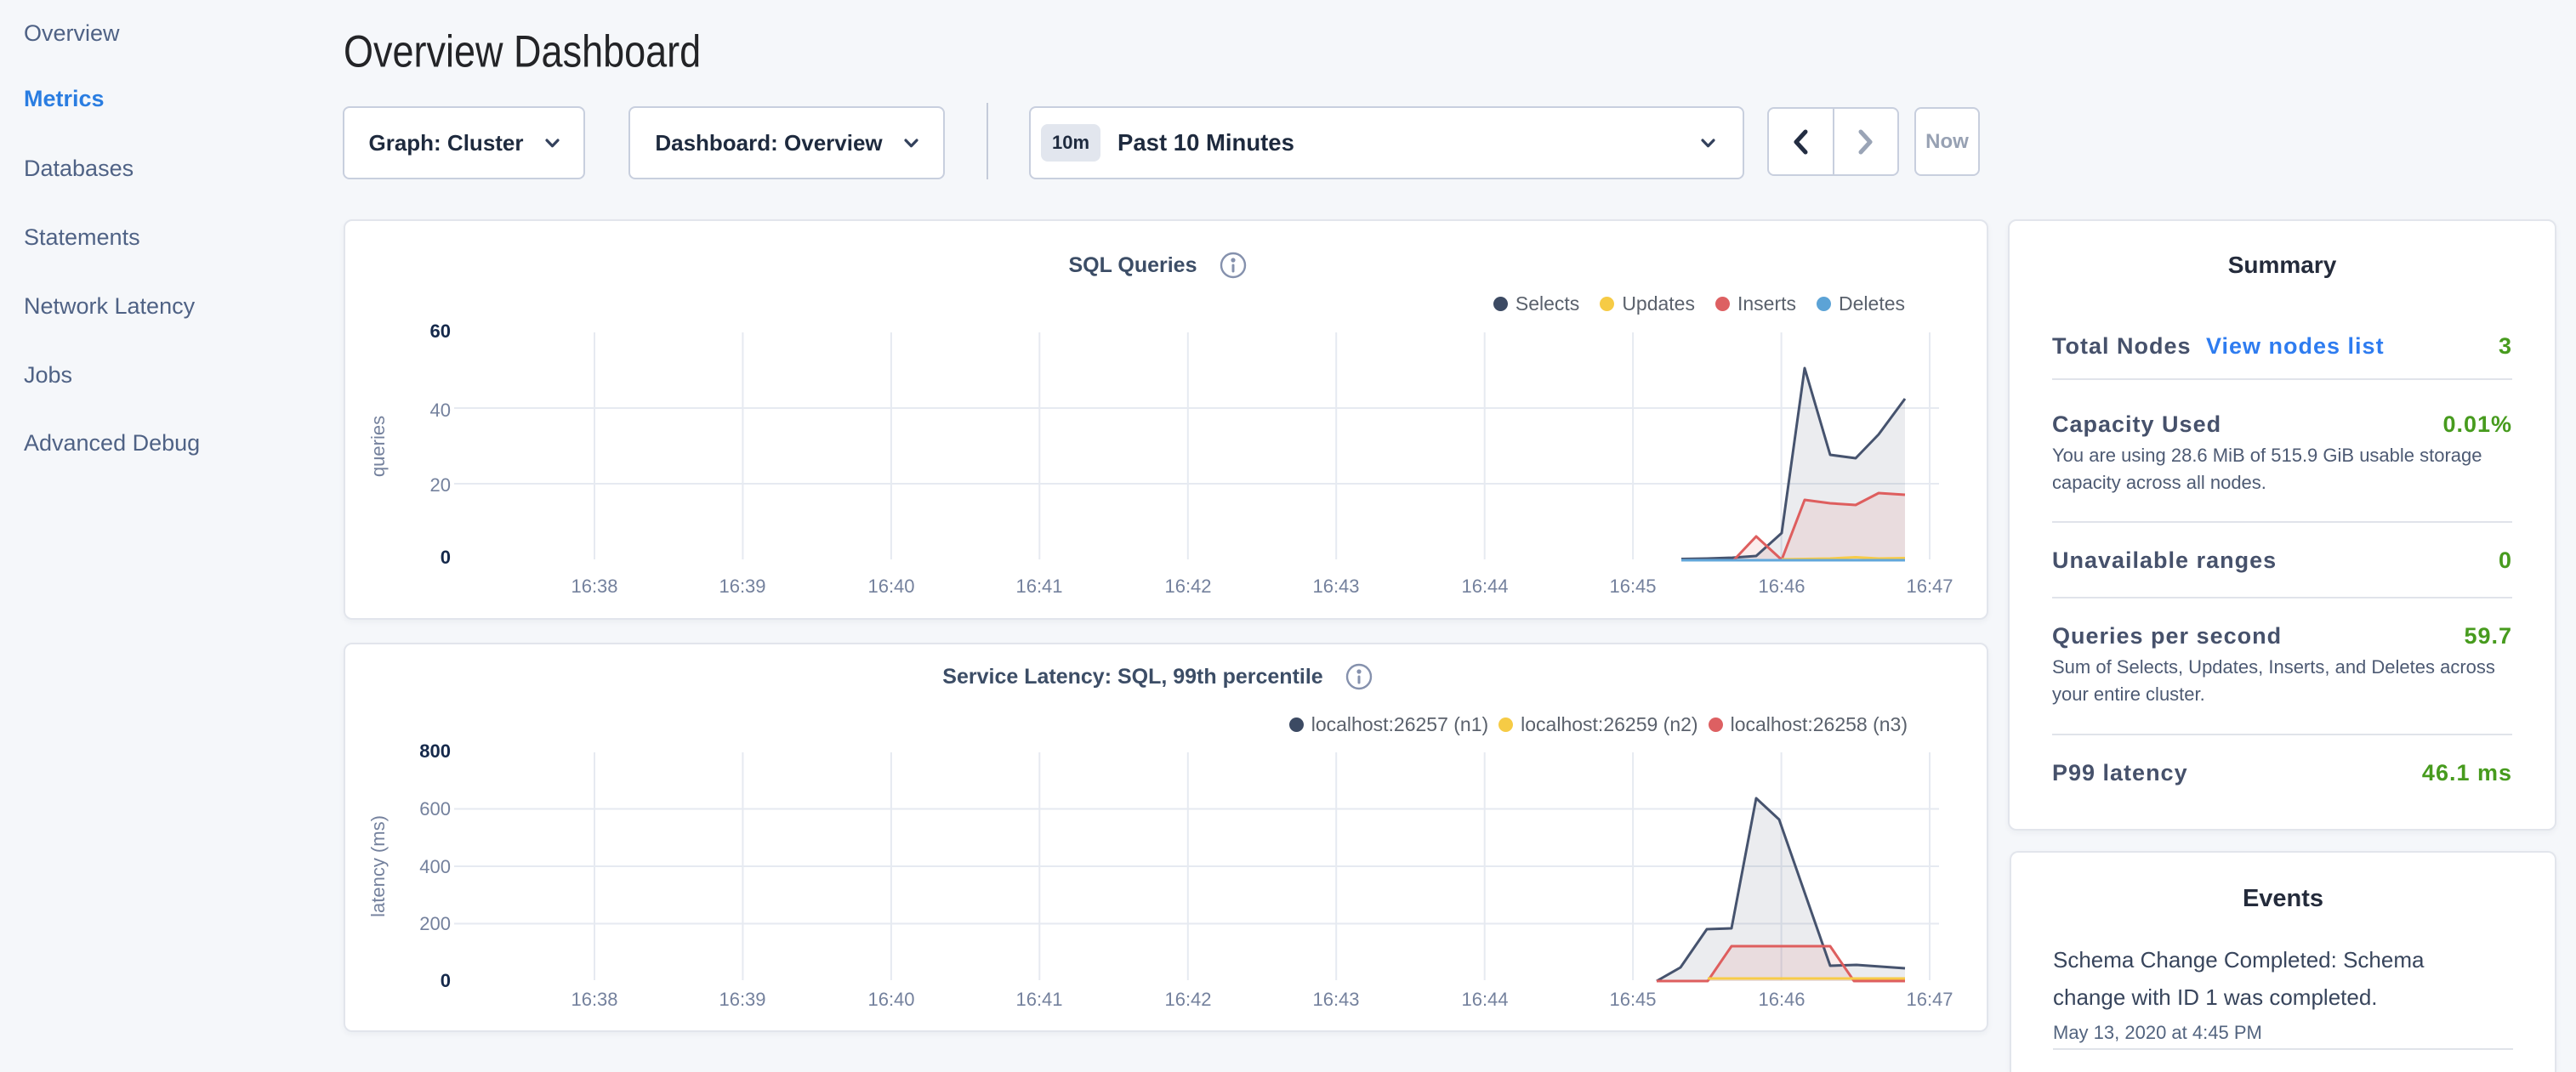  What do you see at coordinates (378, 866) in the screenshot?
I see `svg-text: latency (ms)` at bounding box center [378, 866].